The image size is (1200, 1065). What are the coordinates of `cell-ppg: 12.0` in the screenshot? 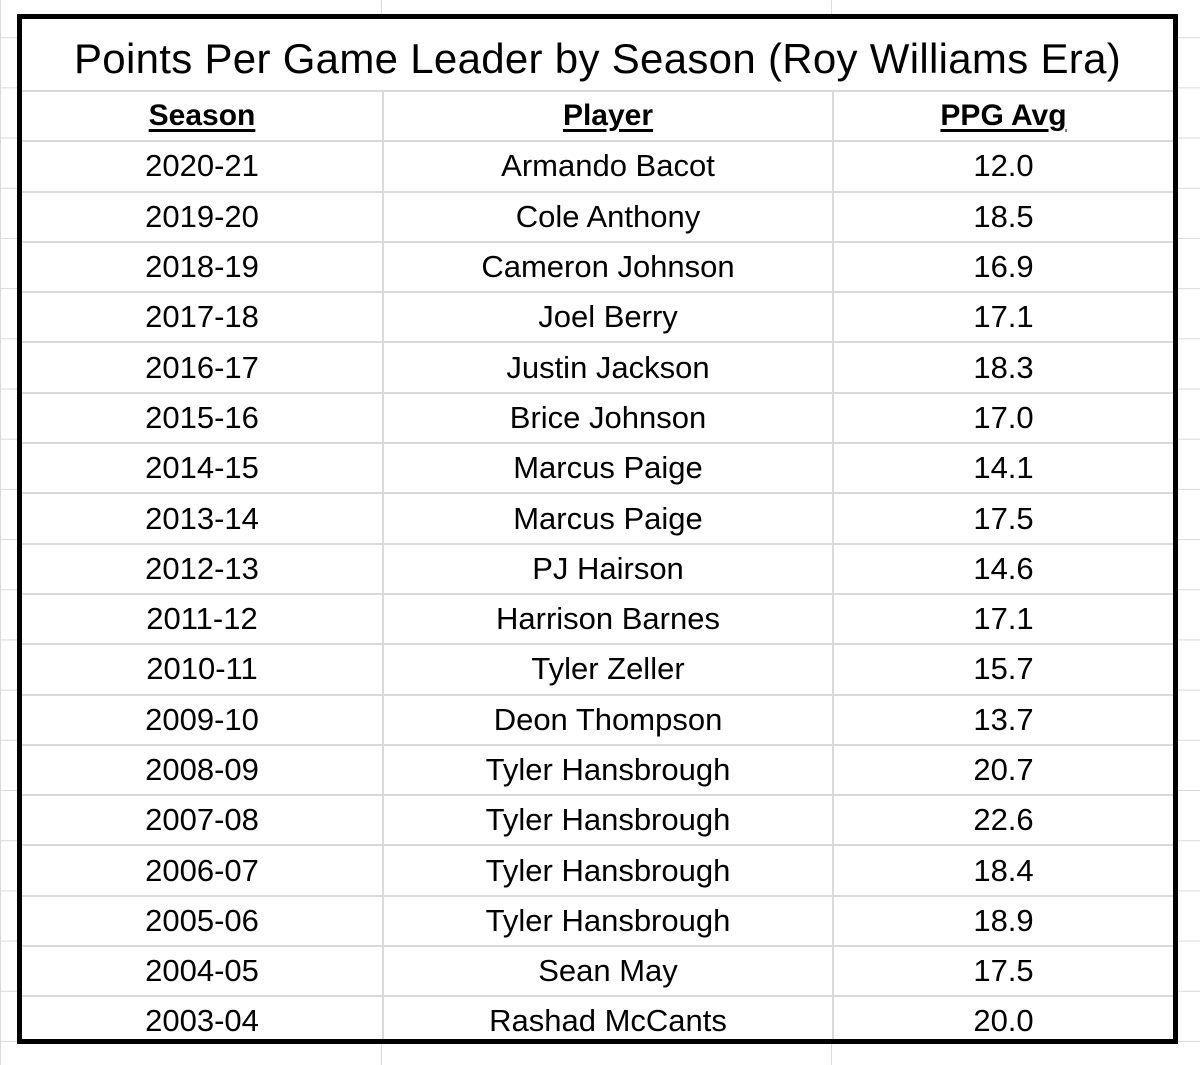 It's located at (1003, 167).